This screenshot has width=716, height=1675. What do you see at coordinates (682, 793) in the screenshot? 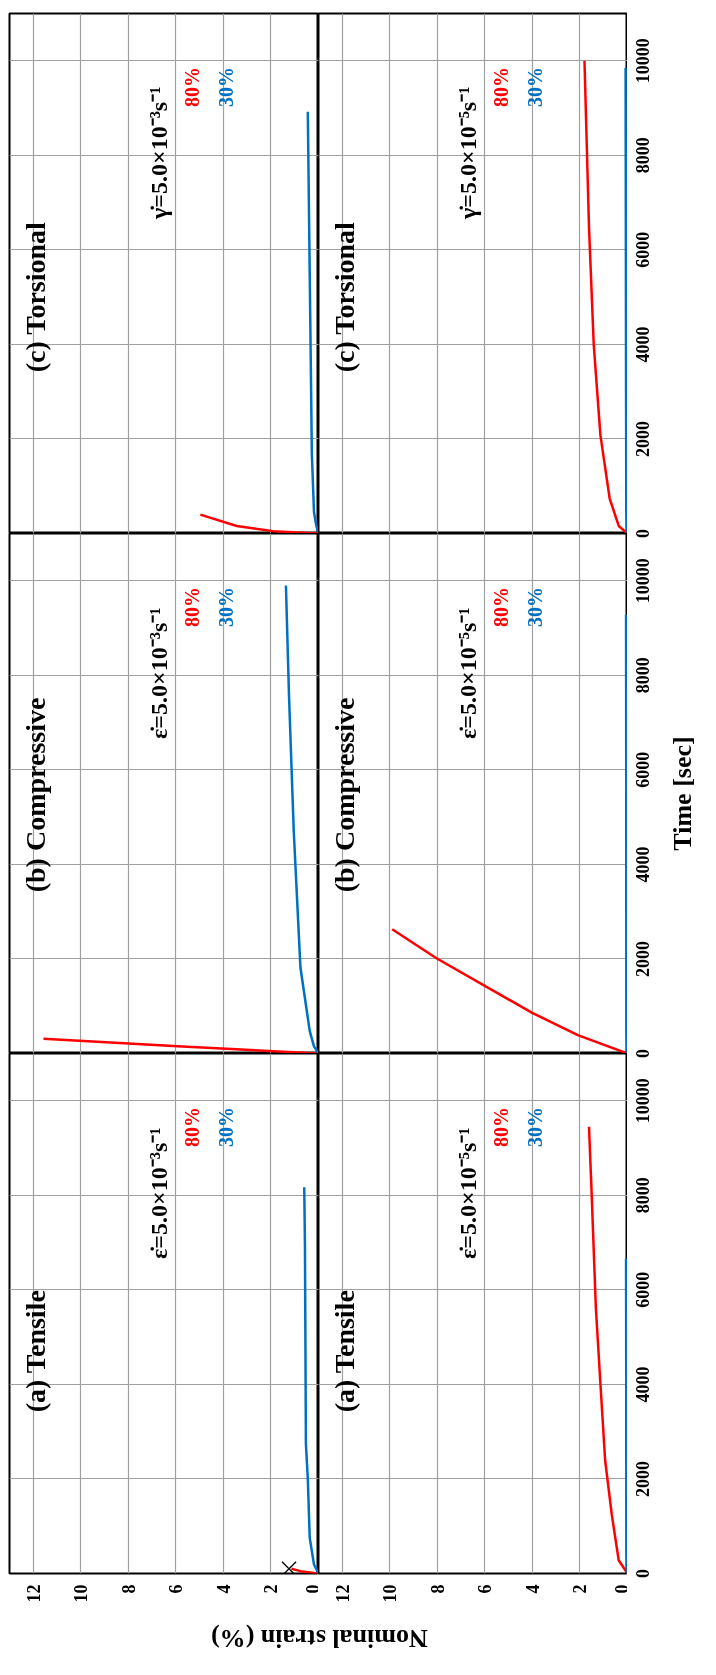
I see `y-axis-title: Time [sec]` at bounding box center [682, 793].